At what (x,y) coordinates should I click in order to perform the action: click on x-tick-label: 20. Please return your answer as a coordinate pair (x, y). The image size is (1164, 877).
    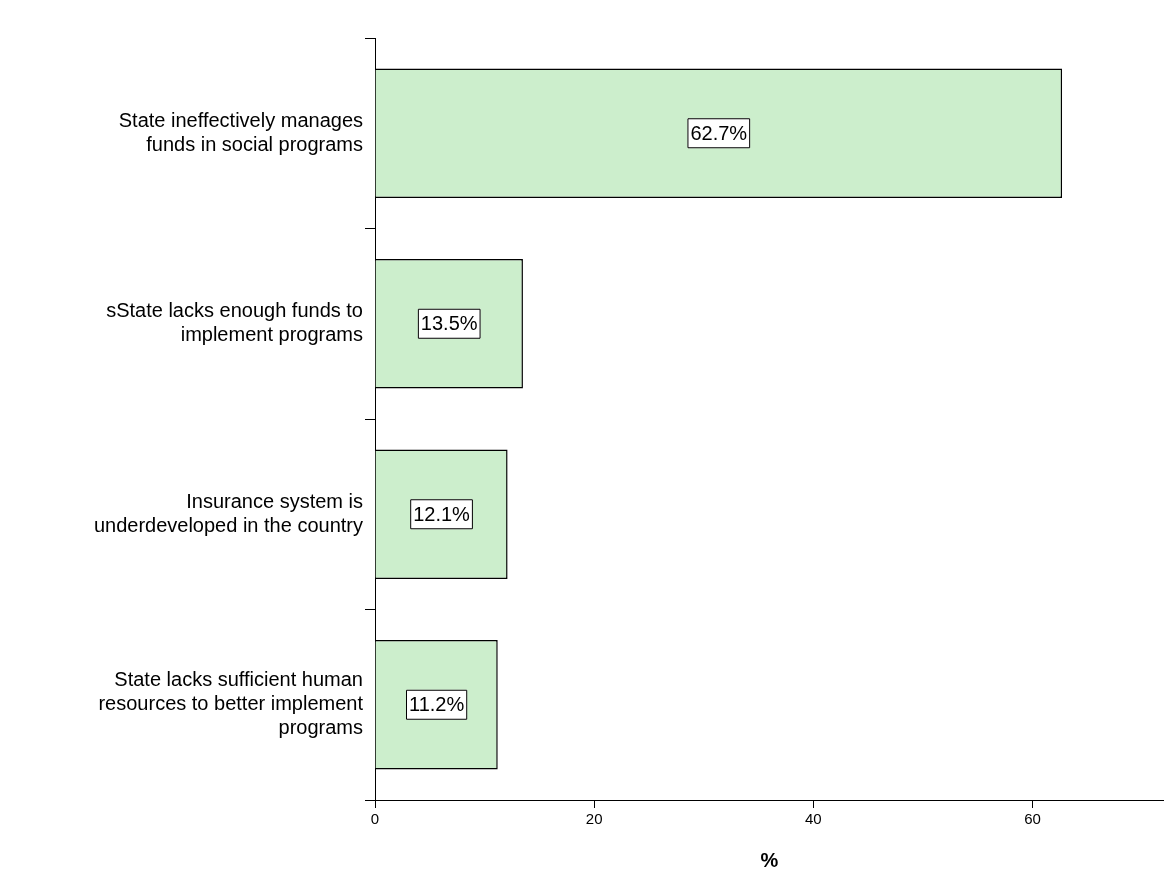
    Looking at the image, I should click on (594, 819).